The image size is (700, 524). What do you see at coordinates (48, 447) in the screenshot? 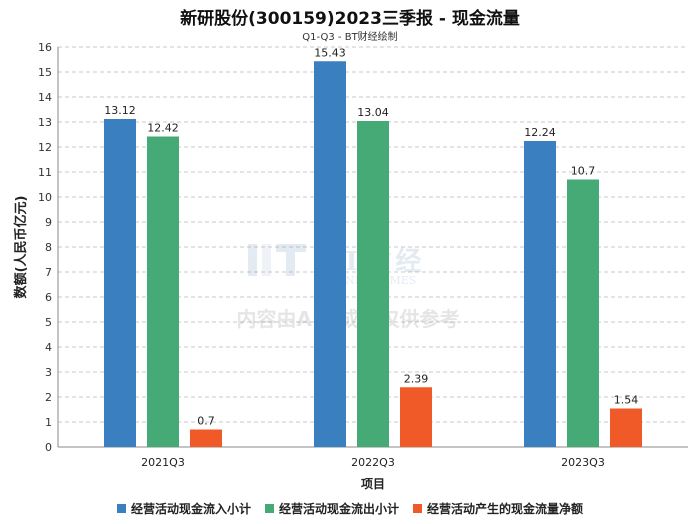
I see `y-tick-label: 0` at bounding box center [48, 447].